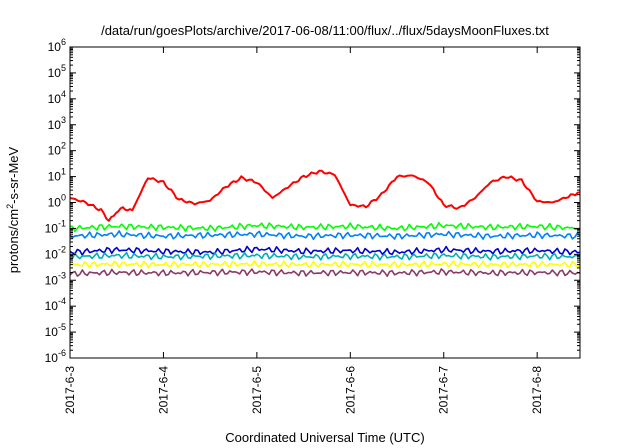 The image size is (640, 448). What do you see at coordinates (63, 172) in the screenshot?
I see `y-tick-label-exp: 1` at bounding box center [63, 172].